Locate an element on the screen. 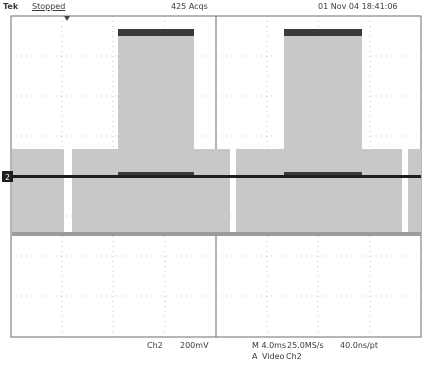 The height and width of the screenshot is (365, 431). status-bar: Tek Stopped 425 Acqs 01 Nov 04 18:41:06 is located at coordinates (215, 7).